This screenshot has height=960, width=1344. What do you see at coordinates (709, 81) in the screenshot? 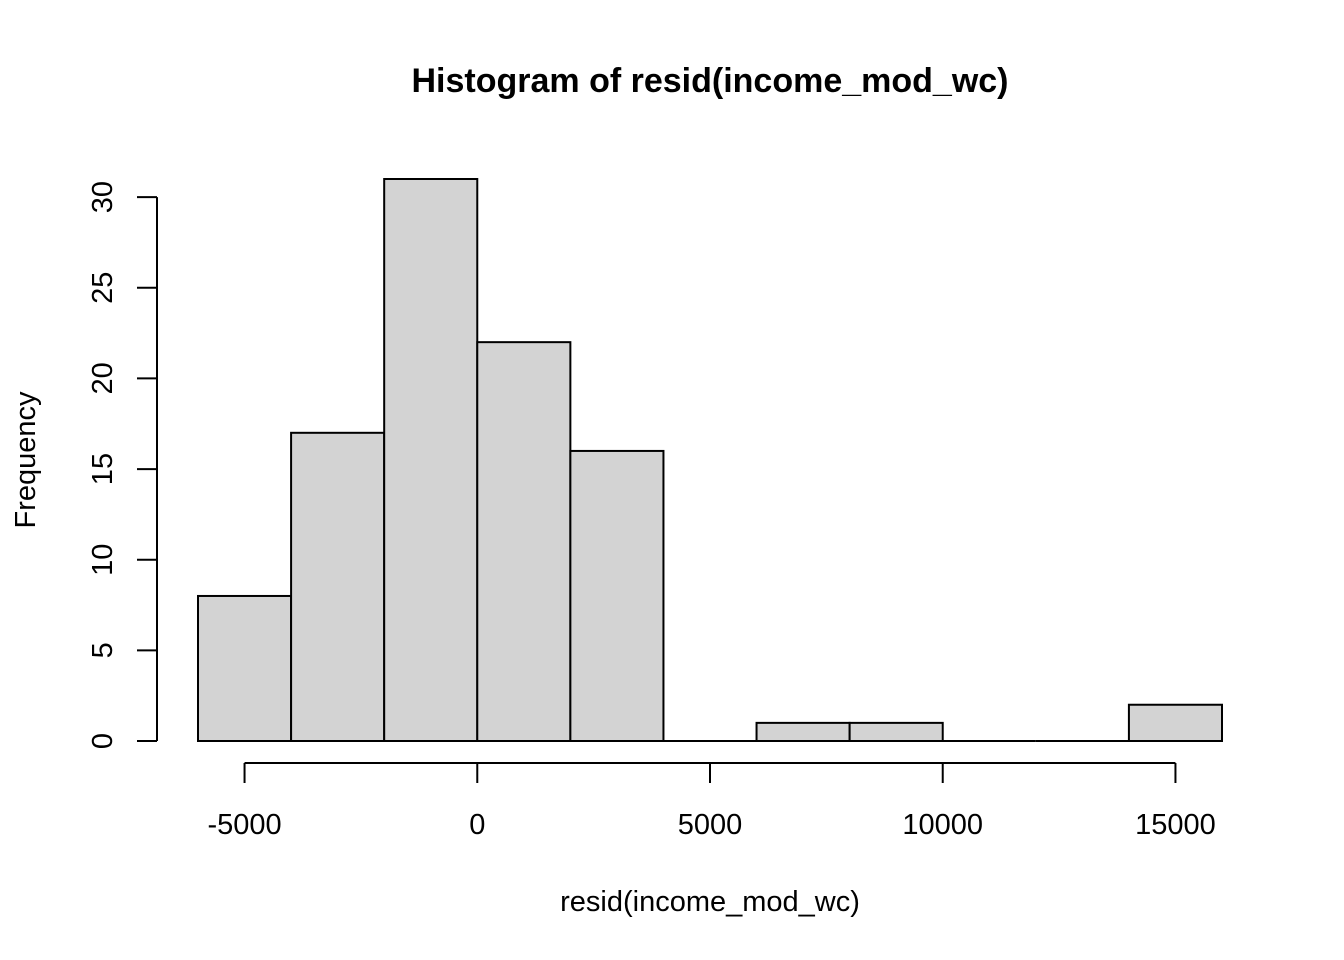
I see `chart-title: Histogram of resid(income_mod_wc)` at bounding box center [709, 81].